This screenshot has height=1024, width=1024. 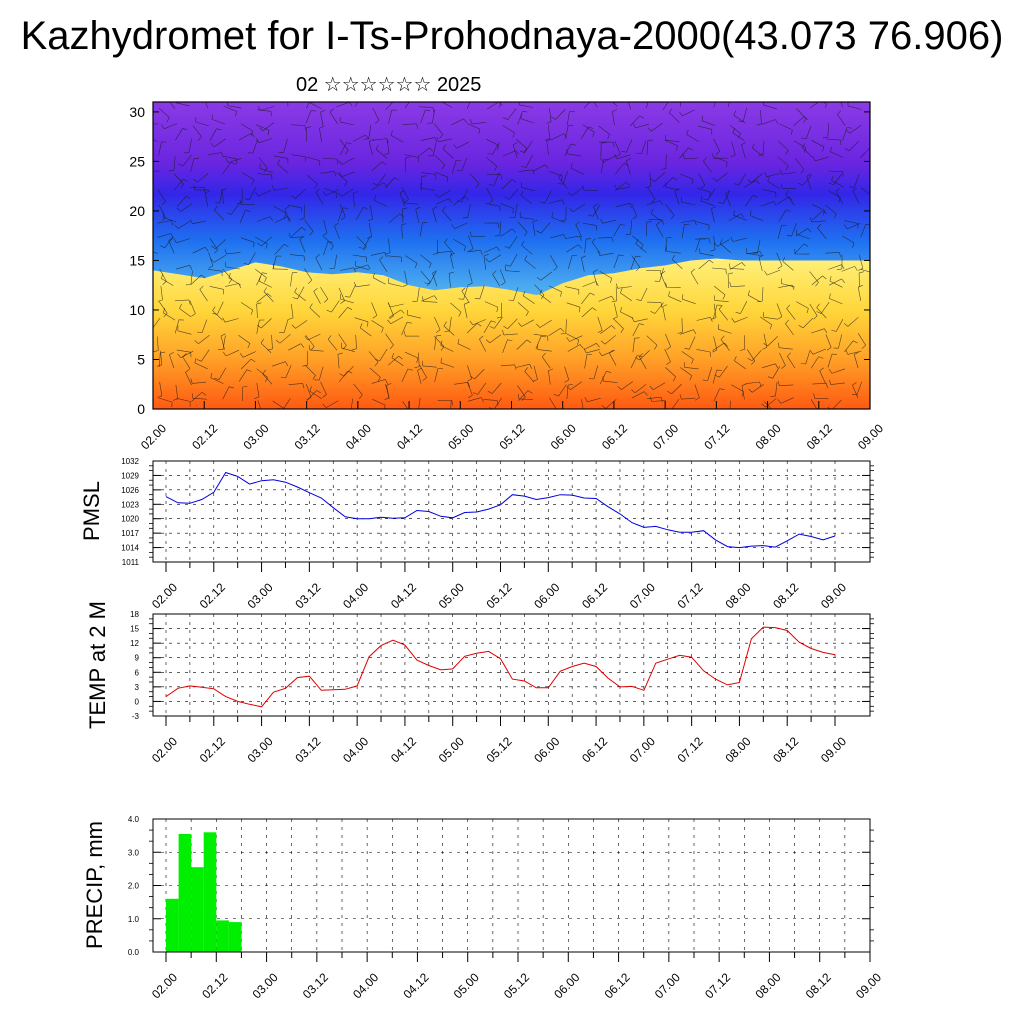 What do you see at coordinates (94, 885) in the screenshot?
I see `precip-y-label: PRECIP, mm` at bounding box center [94, 885].